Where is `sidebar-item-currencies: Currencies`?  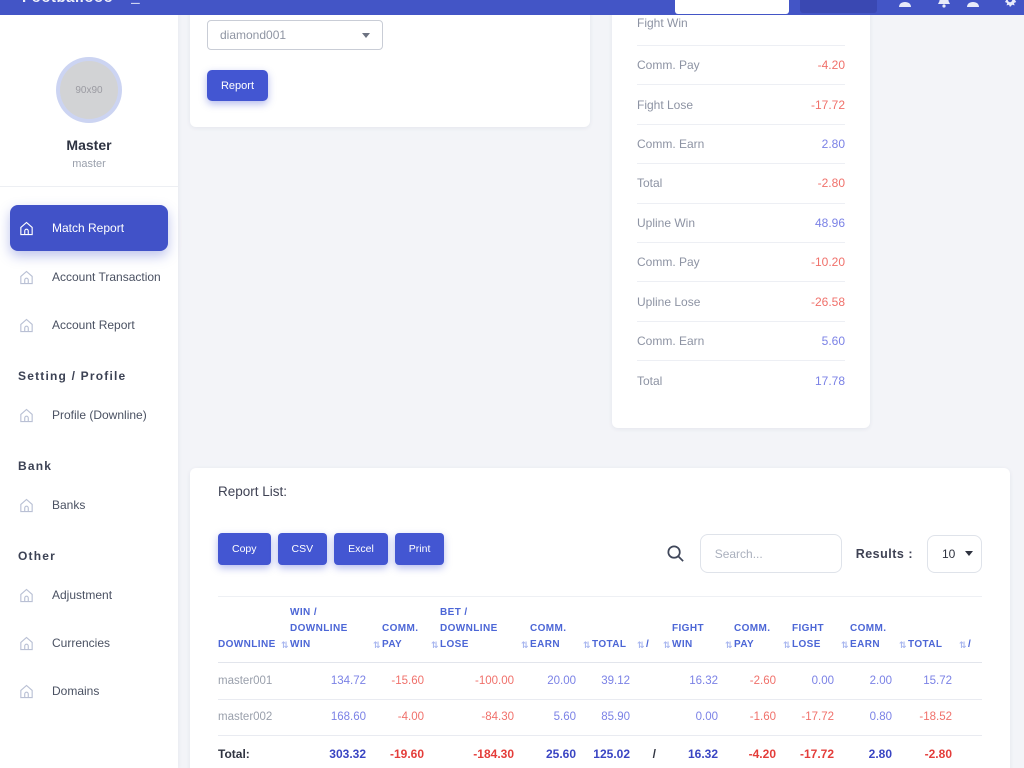
sidebar-item-currencies: Currencies is located at coordinates (89, 643).